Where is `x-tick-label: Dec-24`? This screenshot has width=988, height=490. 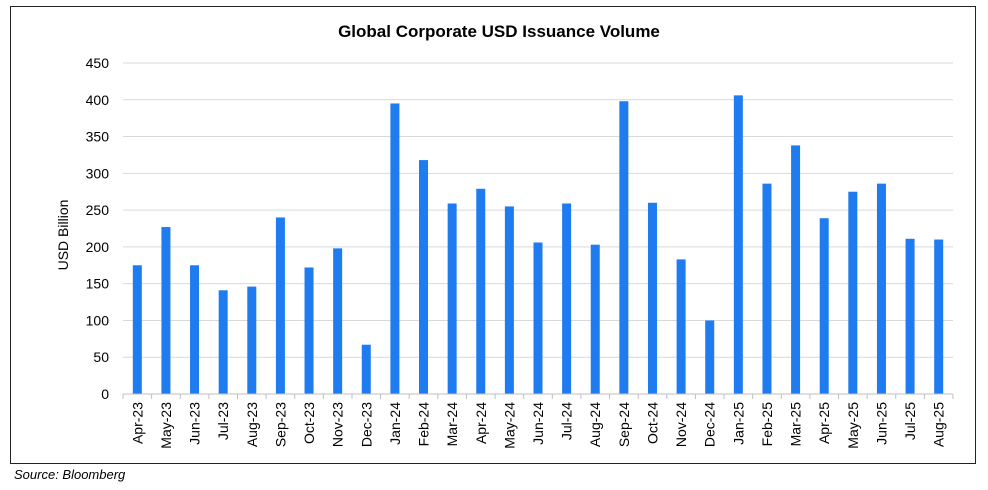 x-tick-label: Dec-24 is located at coordinates (710, 424).